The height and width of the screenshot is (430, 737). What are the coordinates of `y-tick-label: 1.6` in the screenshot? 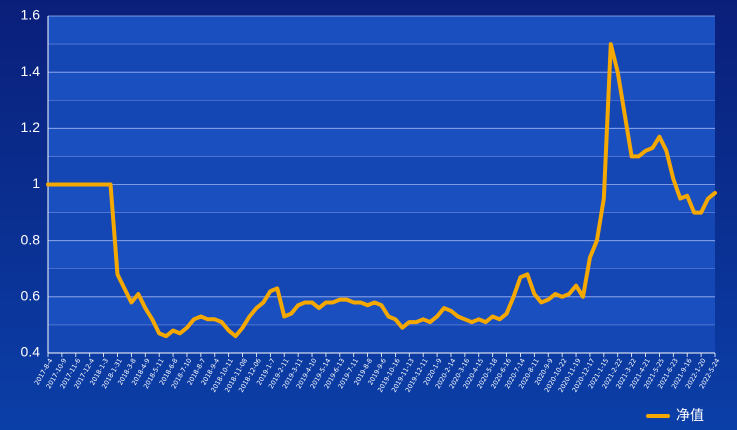 It's located at (31, 15).